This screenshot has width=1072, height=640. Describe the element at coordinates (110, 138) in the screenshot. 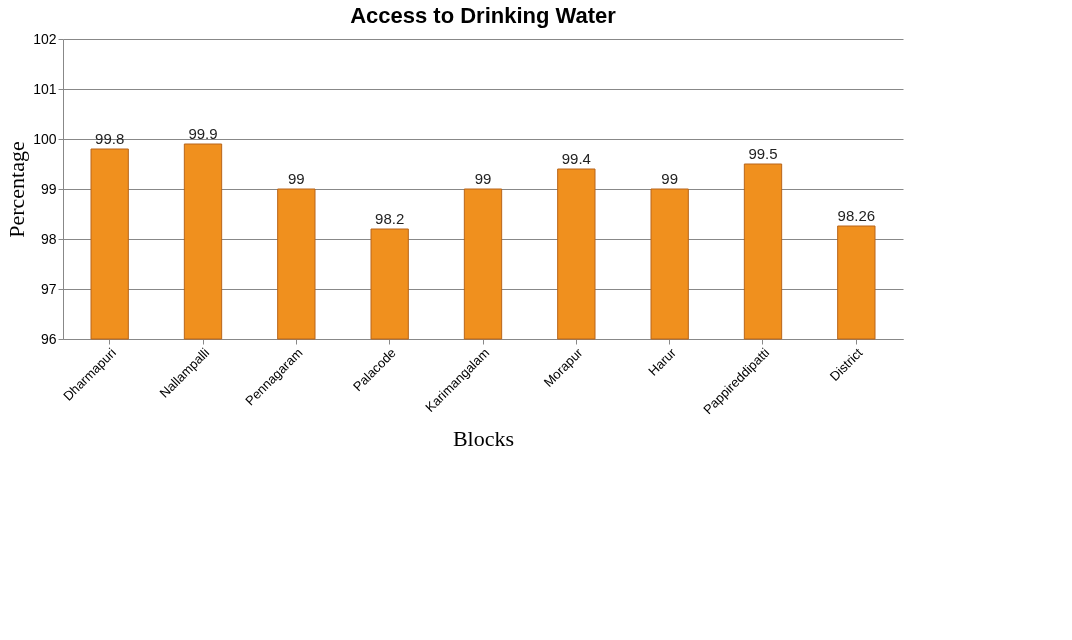

I see `data-label: 99.8` at that location.